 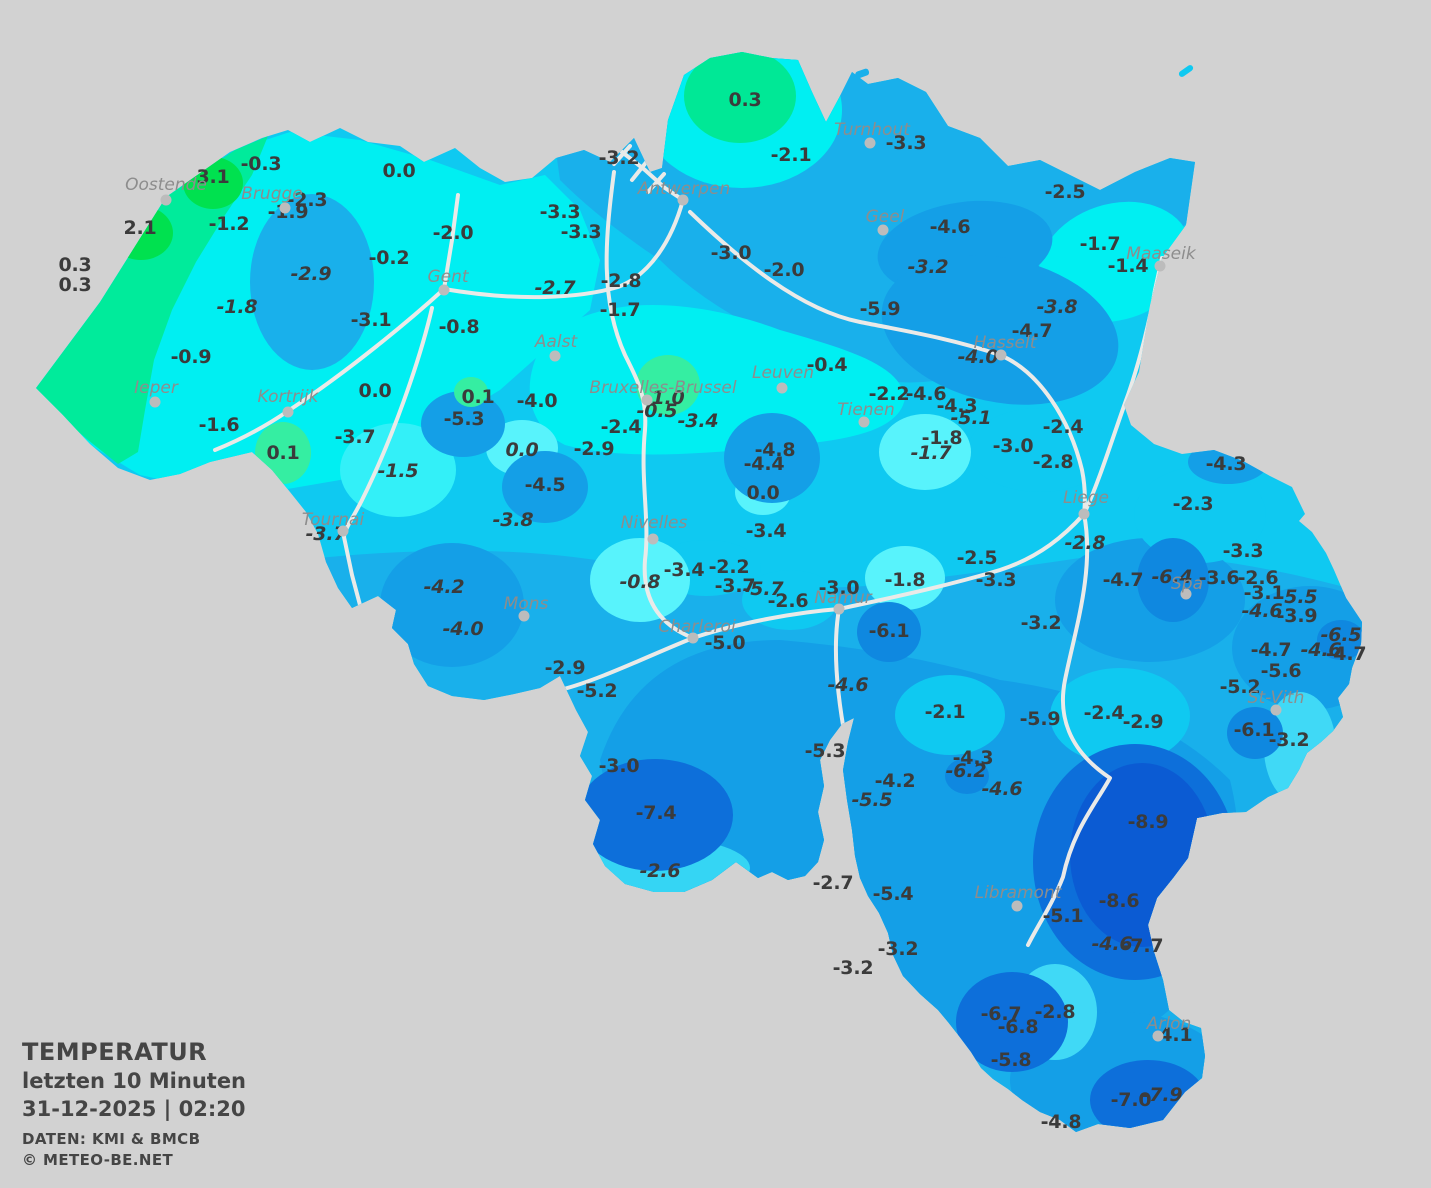 I want to click on city-label: Namur, so click(x=843, y=598).